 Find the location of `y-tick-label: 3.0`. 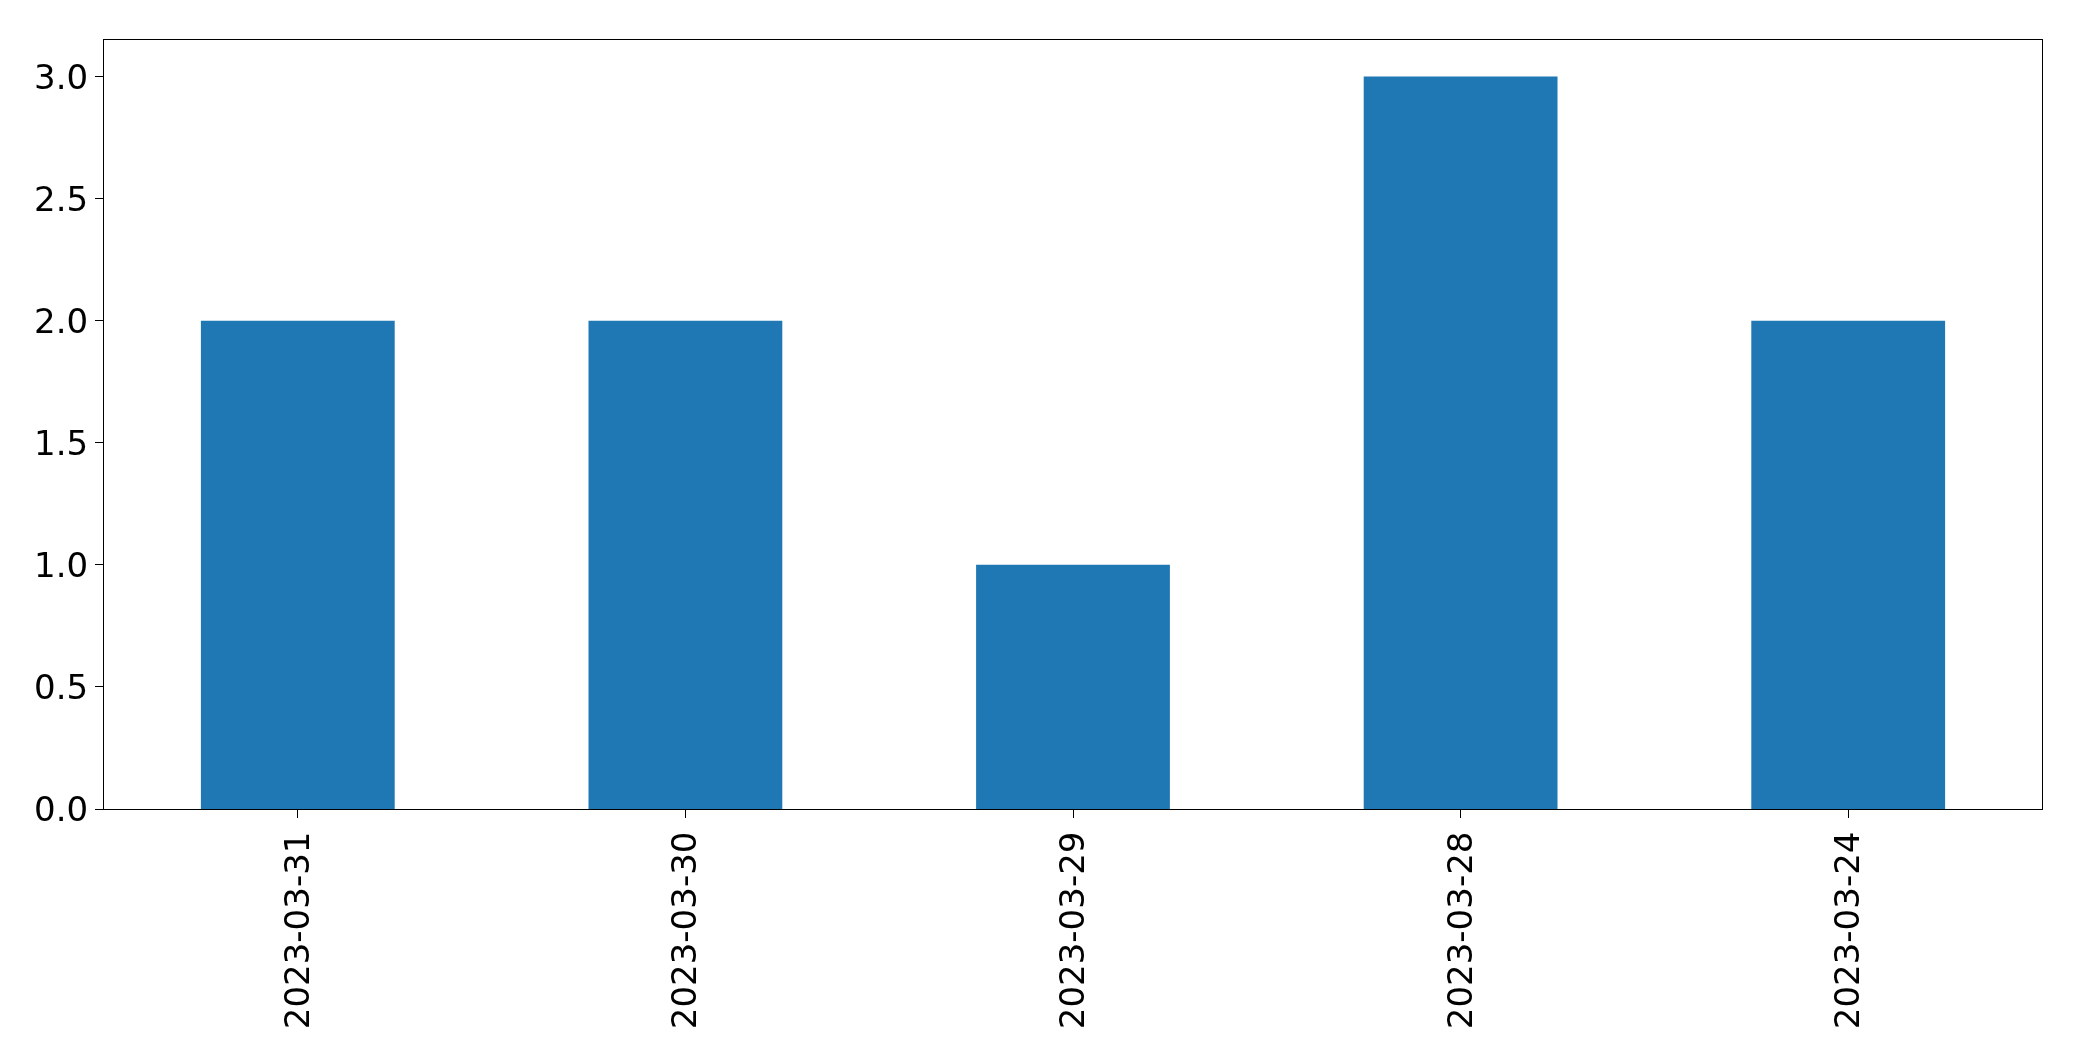

y-tick-label: 3.0 is located at coordinates (61, 76).